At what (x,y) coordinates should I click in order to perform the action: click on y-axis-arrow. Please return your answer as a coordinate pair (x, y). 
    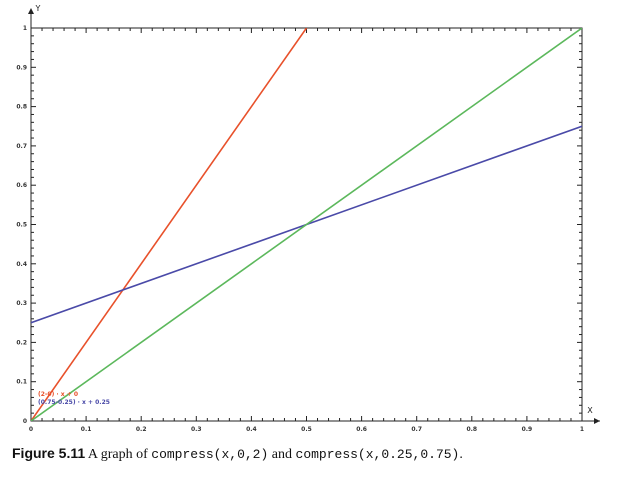
    Looking at the image, I should click on (31, 11).